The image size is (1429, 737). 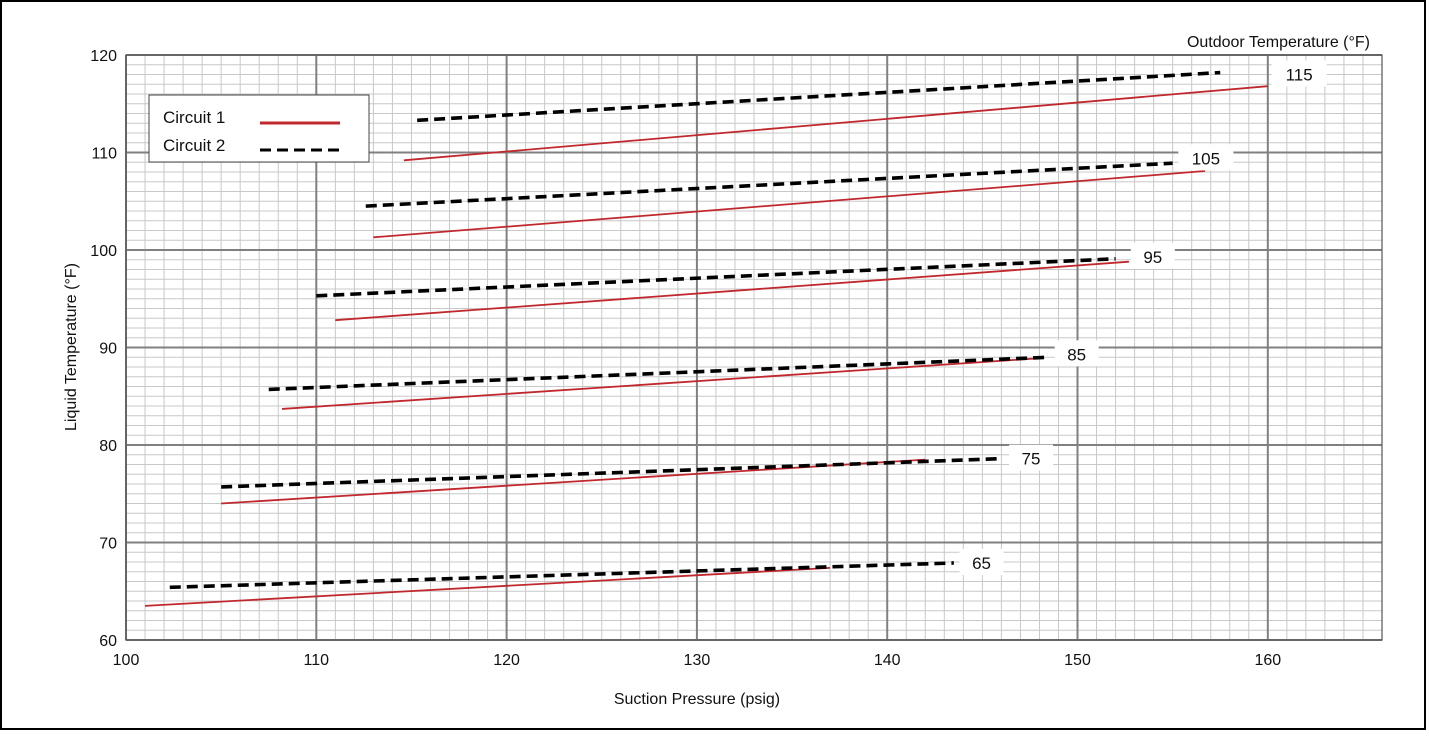 I want to click on y-tick-label: 110, so click(x=104, y=154).